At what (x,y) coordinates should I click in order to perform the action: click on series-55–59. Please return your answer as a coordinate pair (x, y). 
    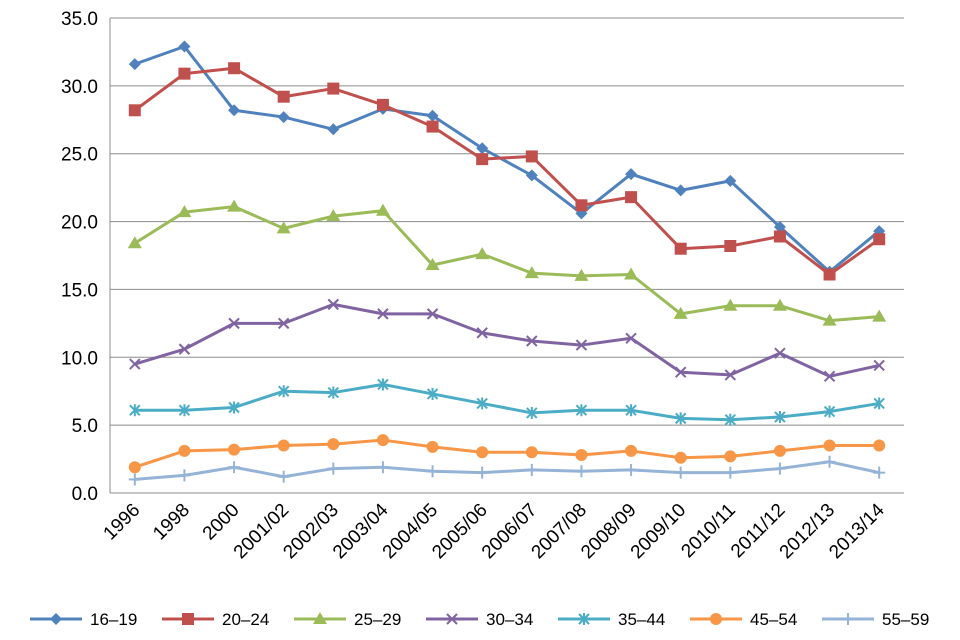
    Looking at the image, I should click on (507, 470).